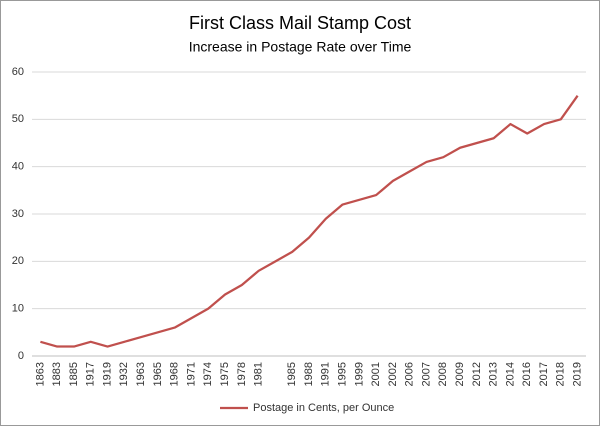 The width and height of the screenshot is (600, 426). Describe the element at coordinates (18, 119) in the screenshot. I see `y-tick-label: 50` at that location.